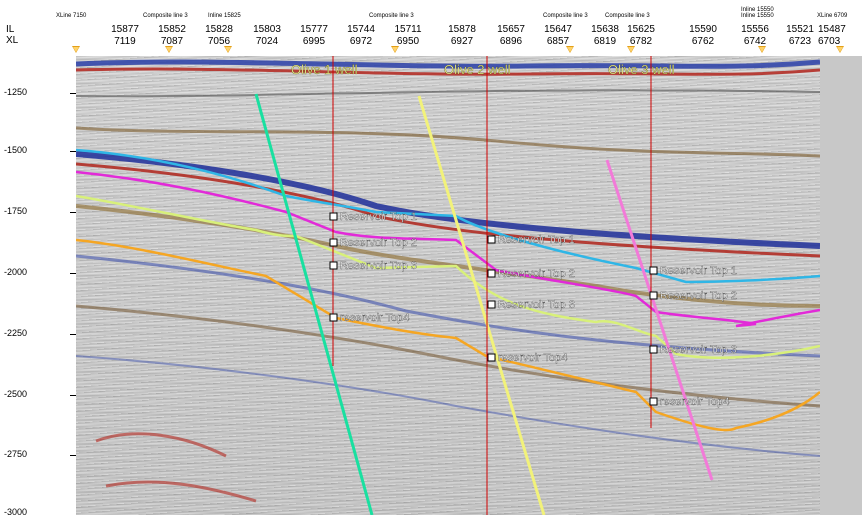  Describe the element at coordinates (605, 35) in the screenshot. I see `il-xl-column: 15638 6819` at that location.